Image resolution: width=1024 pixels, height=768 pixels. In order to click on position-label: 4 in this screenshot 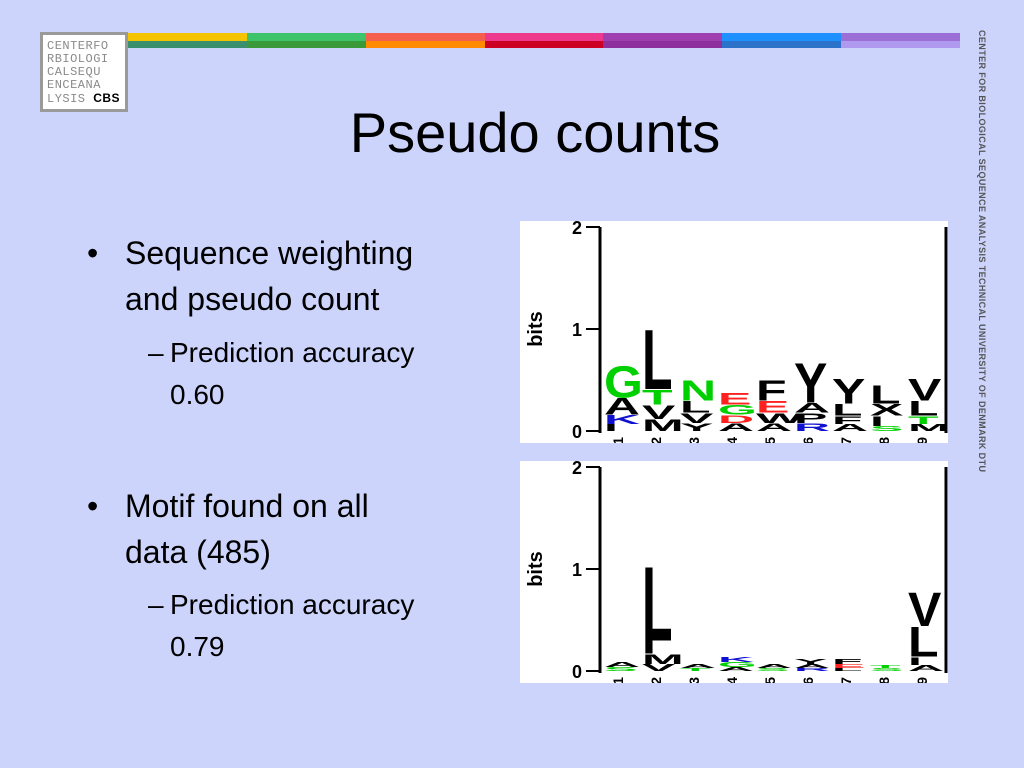, I will do `click(732, 440)`.